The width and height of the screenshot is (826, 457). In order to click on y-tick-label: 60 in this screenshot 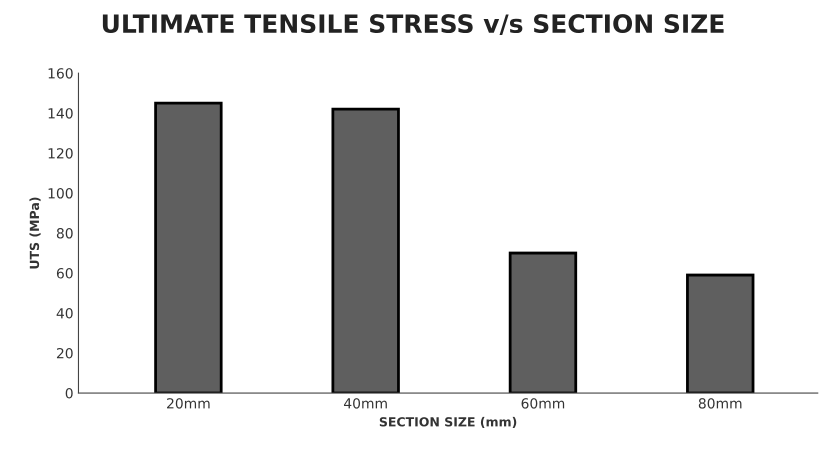, I will do `click(64, 273)`.